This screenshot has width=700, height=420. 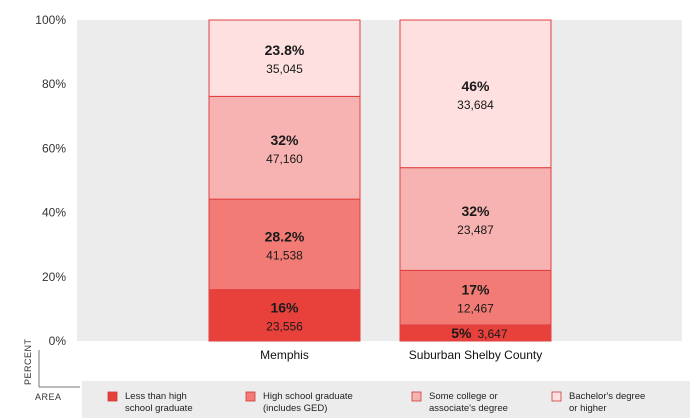 What do you see at coordinates (308, 396) in the screenshot?
I see `legend-label: High school graduate` at bounding box center [308, 396].